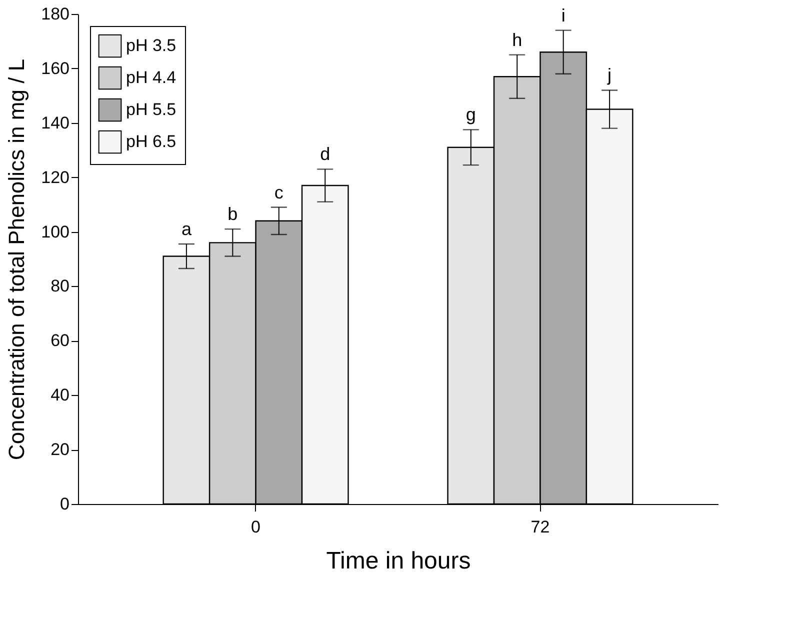 This screenshot has height=634, width=786. Describe the element at coordinates (517, 40) in the screenshot. I see `data-label: h` at that location.